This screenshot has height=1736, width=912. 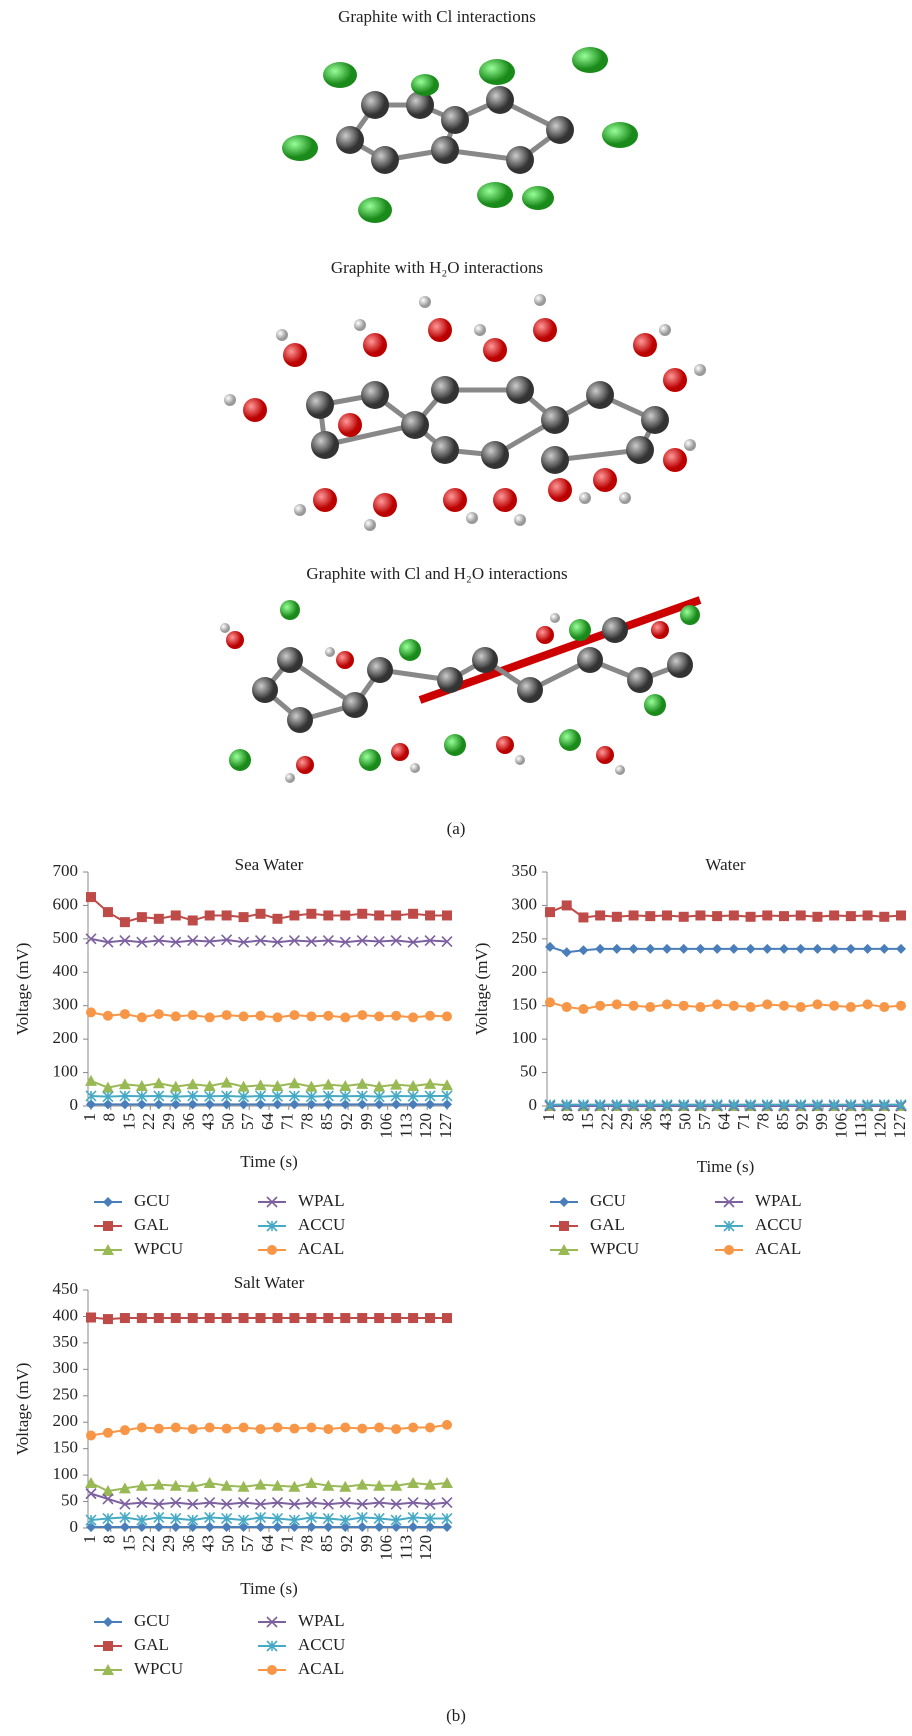 I want to click on y-axis-label: Voltage (mV), so click(x=481, y=989).